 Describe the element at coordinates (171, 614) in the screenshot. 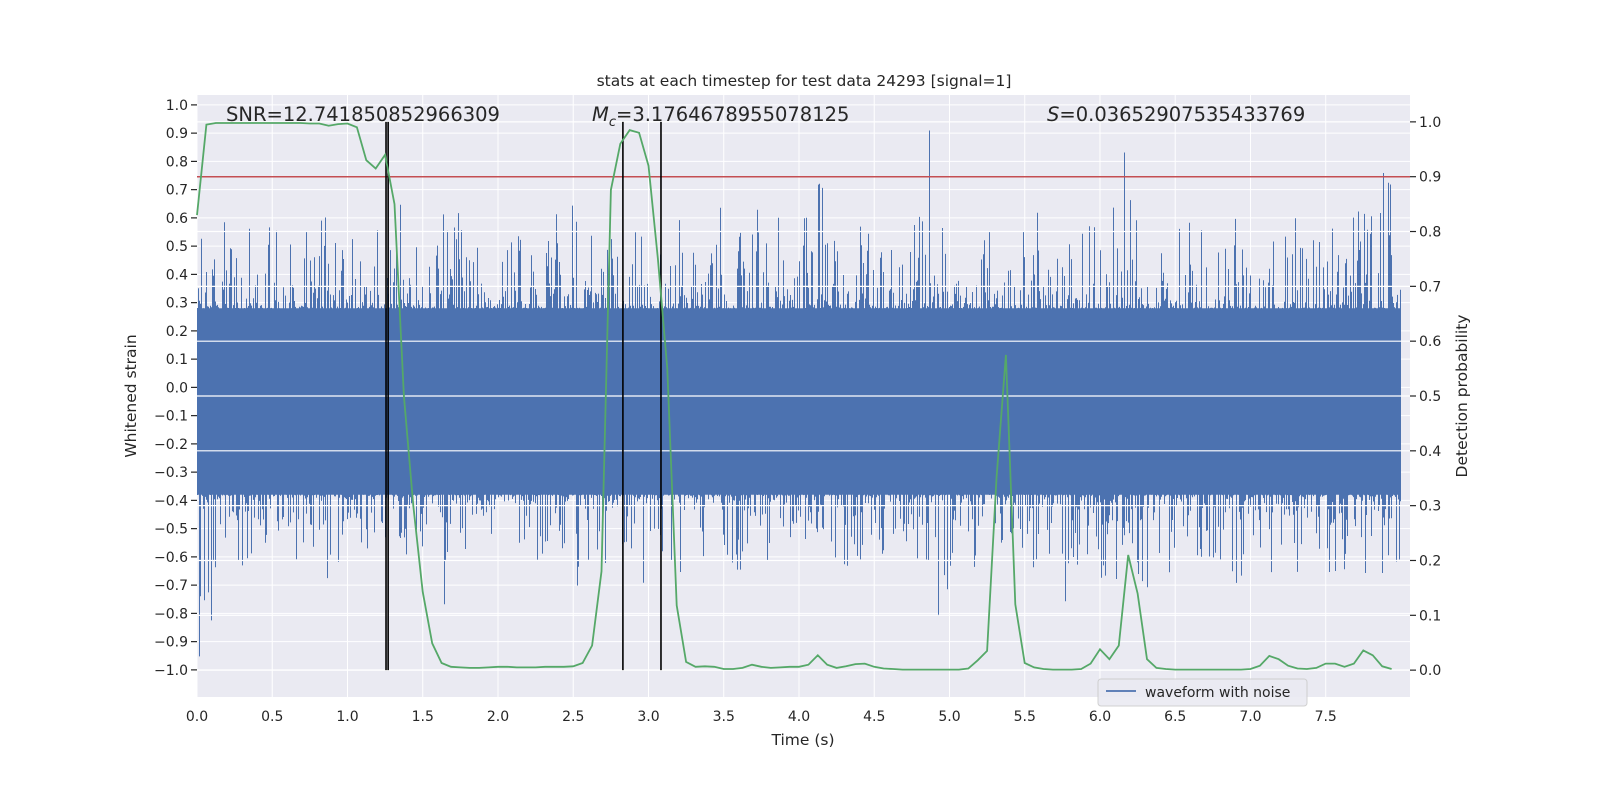

I see `y-tick-label: −0.8` at that location.